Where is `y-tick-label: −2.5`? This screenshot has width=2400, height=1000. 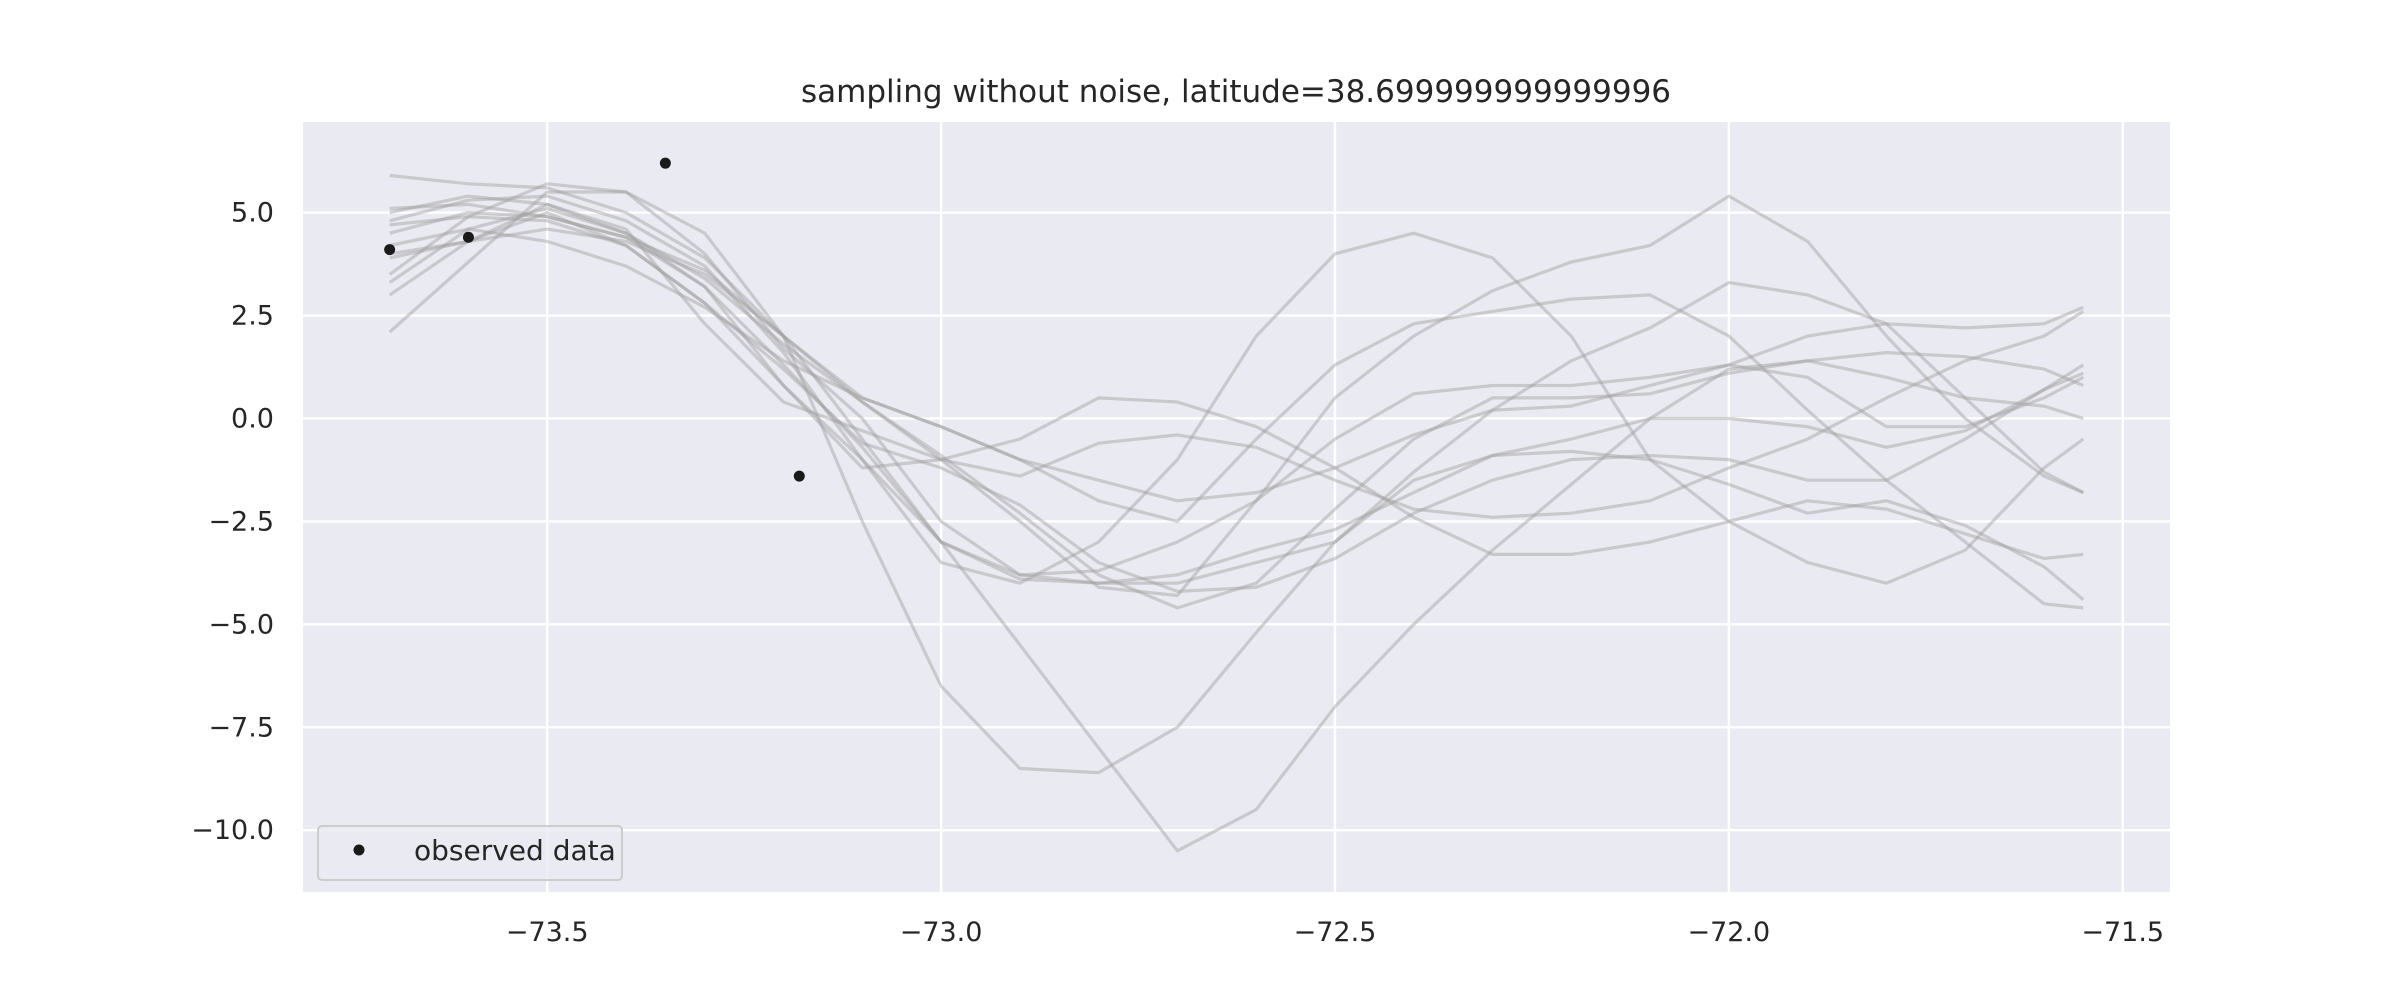
y-tick-label: −2.5 is located at coordinates (241, 521).